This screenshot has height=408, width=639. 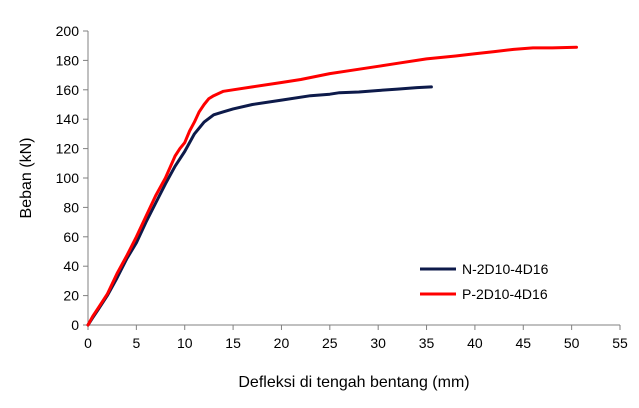 What do you see at coordinates (68, 90) in the screenshot?
I see `y-tick-label: 160` at bounding box center [68, 90].